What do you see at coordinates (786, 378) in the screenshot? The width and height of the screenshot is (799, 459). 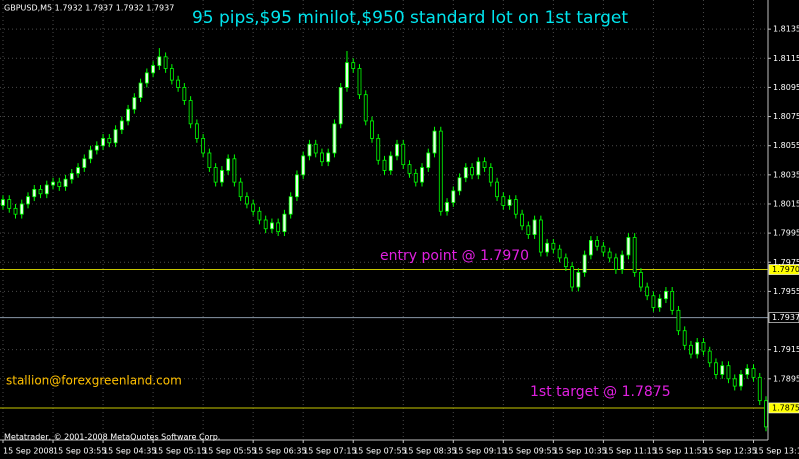 I see `y-tick-label: 1.7895` at bounding box center [786, 378].